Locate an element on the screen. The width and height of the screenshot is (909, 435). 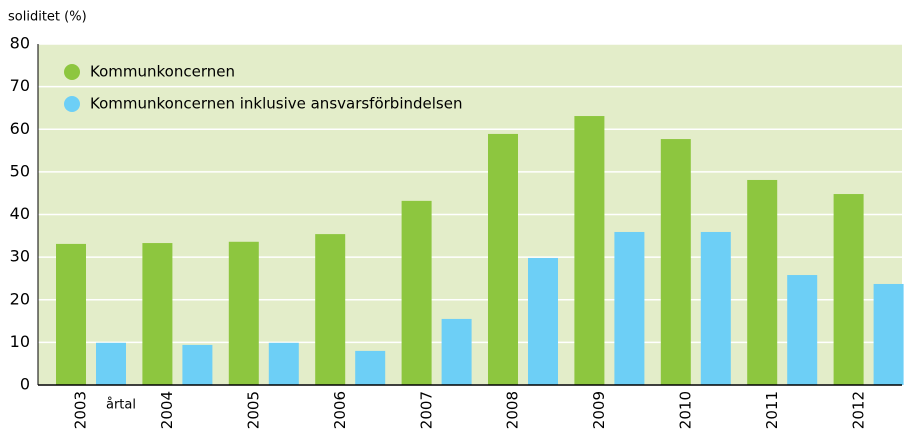
y-tick-label: 60 is located at coordinates (20, 128).